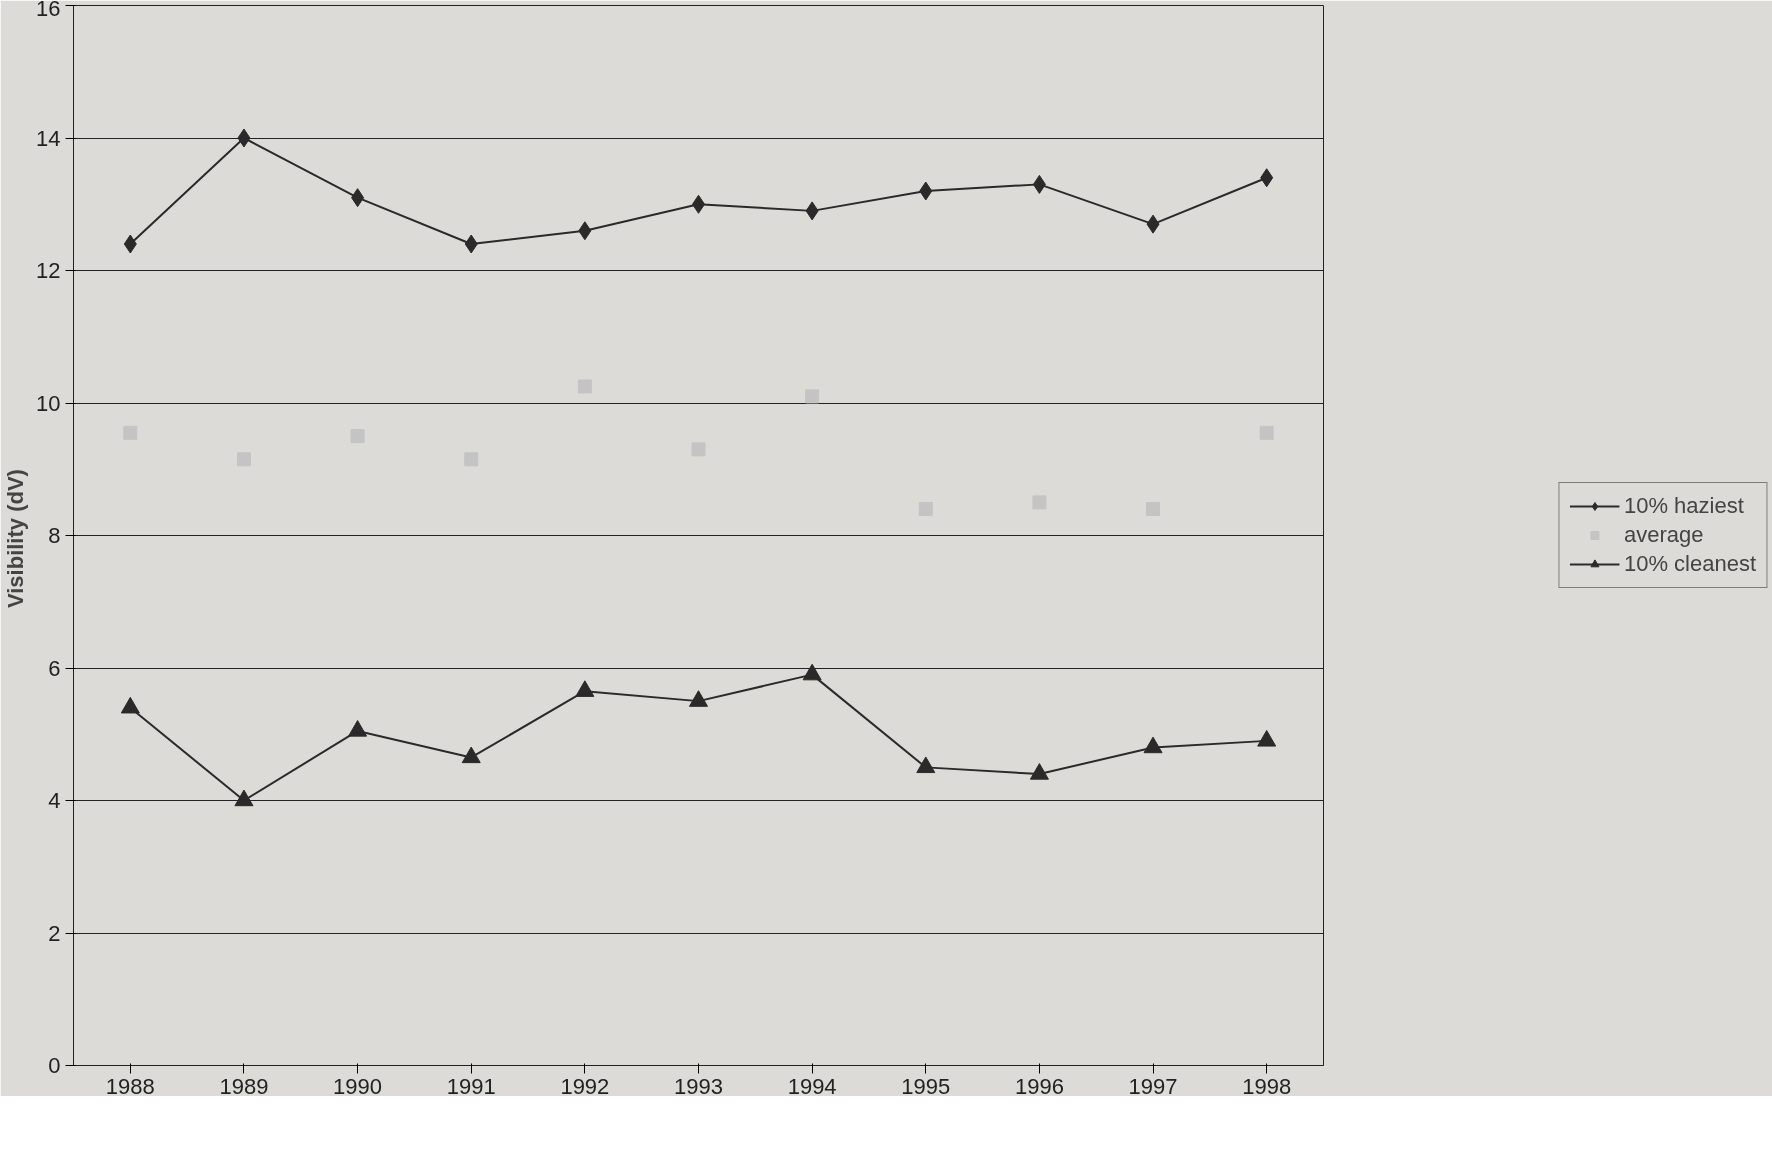 This screenshot has height=1163, width=1772. I want to click on x-tick-label: 1991, so click(471, 1086).